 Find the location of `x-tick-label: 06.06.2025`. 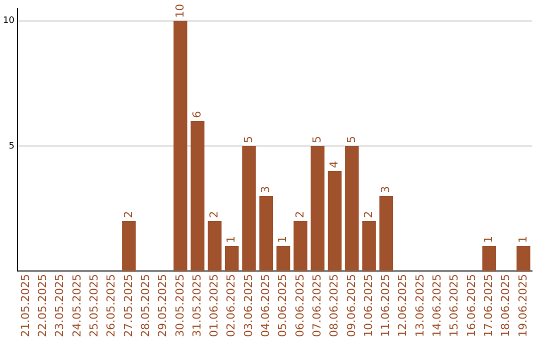

x-tick-label: 06.06.2025 is located at coordinates (299, 306).